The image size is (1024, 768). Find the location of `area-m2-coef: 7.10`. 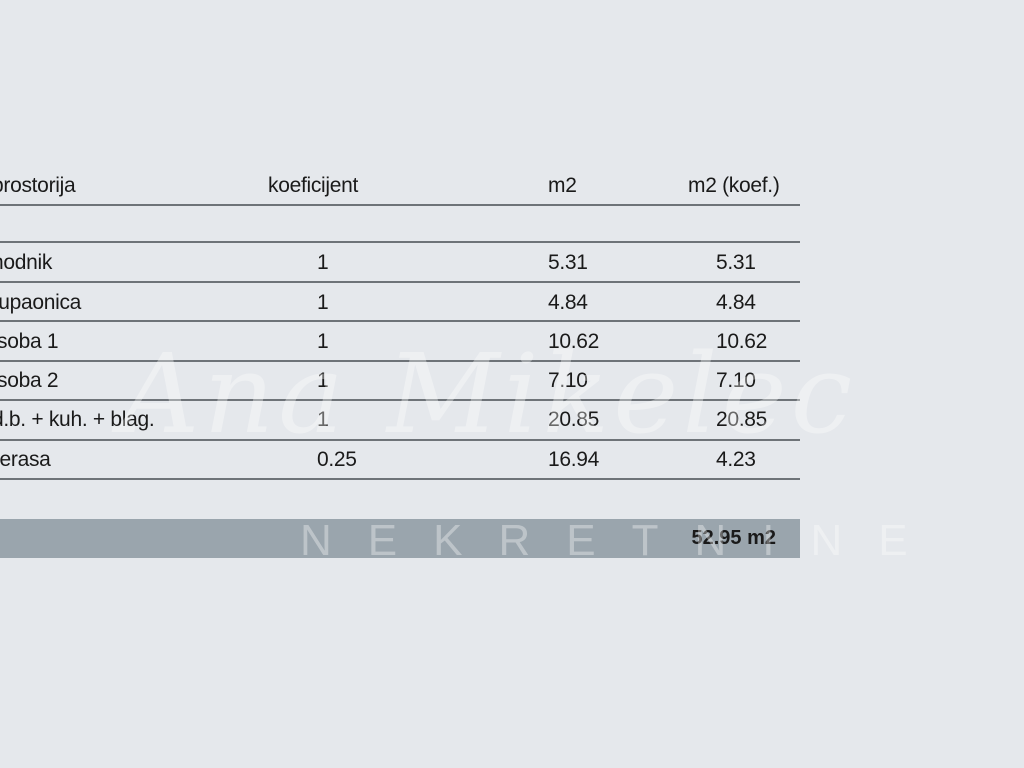

area-m2-coef: 7.10 is located at coordinates (736, 380).